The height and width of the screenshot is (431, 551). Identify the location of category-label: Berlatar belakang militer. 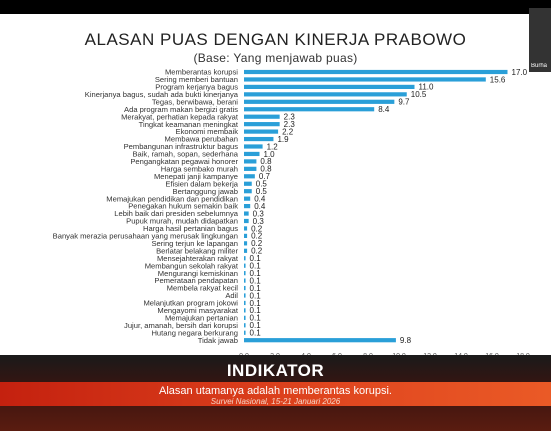
(197, 250).